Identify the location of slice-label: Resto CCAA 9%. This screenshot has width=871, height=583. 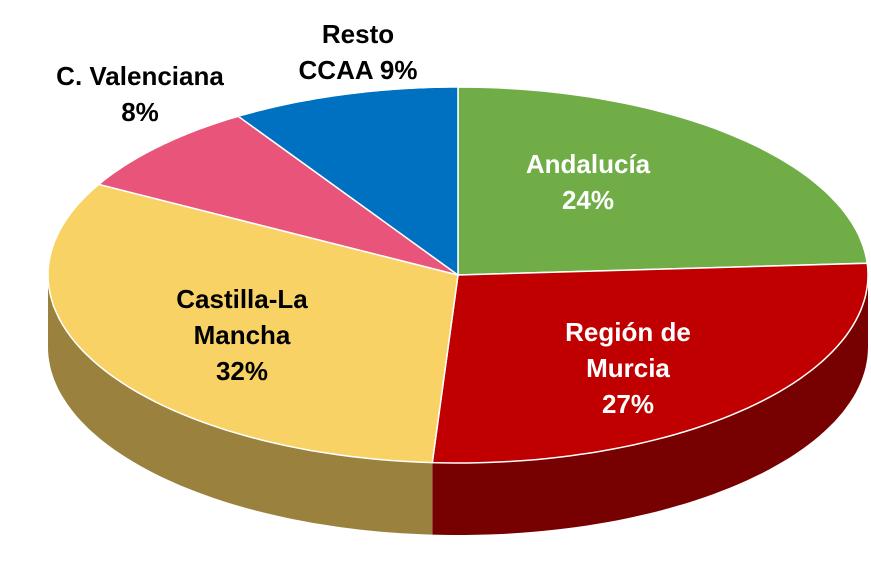
(358, 52).